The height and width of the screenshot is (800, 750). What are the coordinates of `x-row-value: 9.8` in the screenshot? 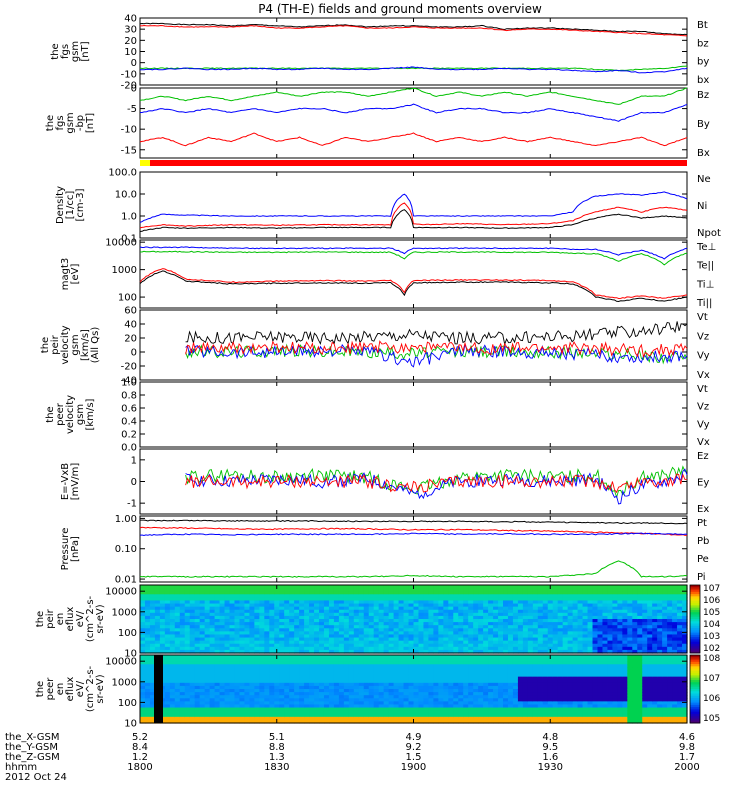 It's located at (687, 747).